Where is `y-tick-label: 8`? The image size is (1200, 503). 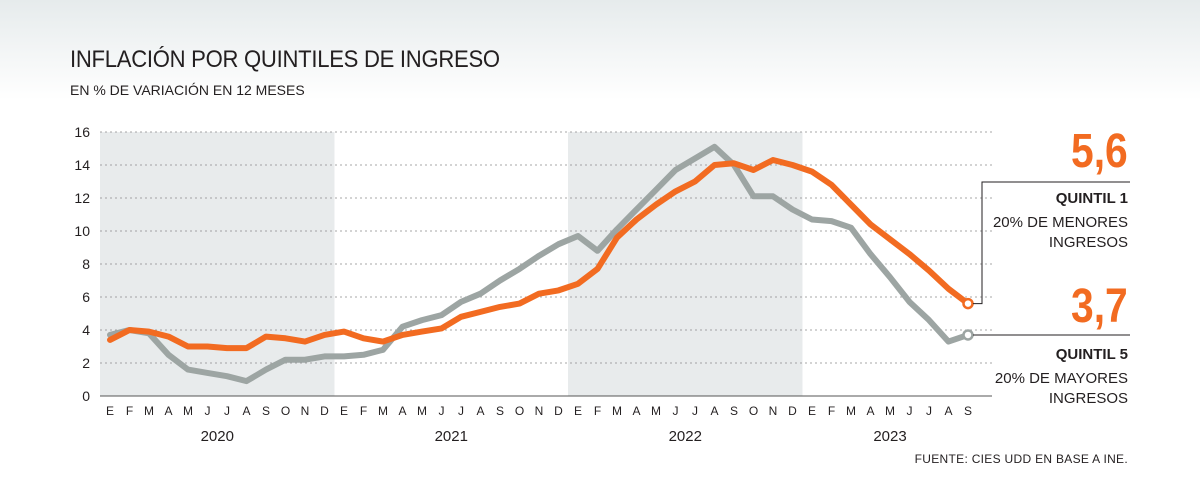 y-tick-label: 8 is located at coordinates (86, 264).